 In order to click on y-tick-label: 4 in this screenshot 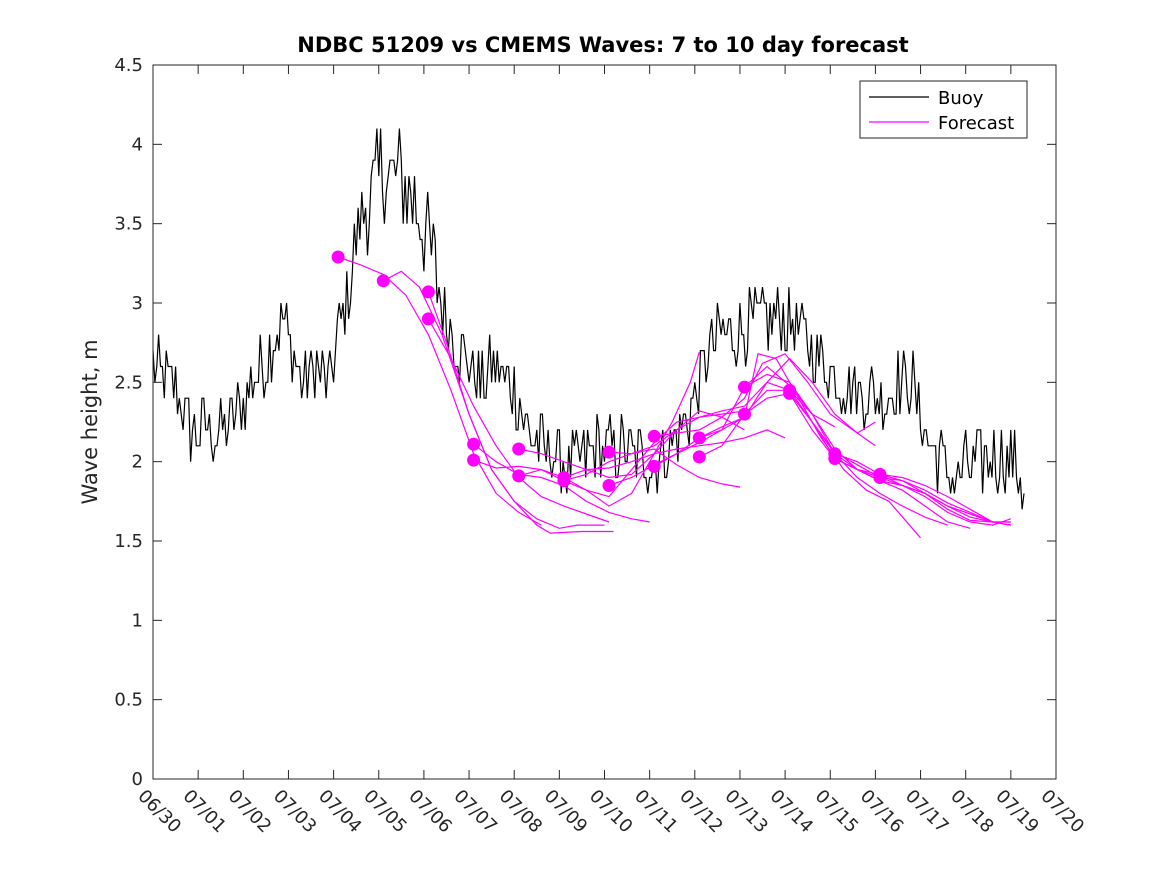, I will do `click(137, 144)`.